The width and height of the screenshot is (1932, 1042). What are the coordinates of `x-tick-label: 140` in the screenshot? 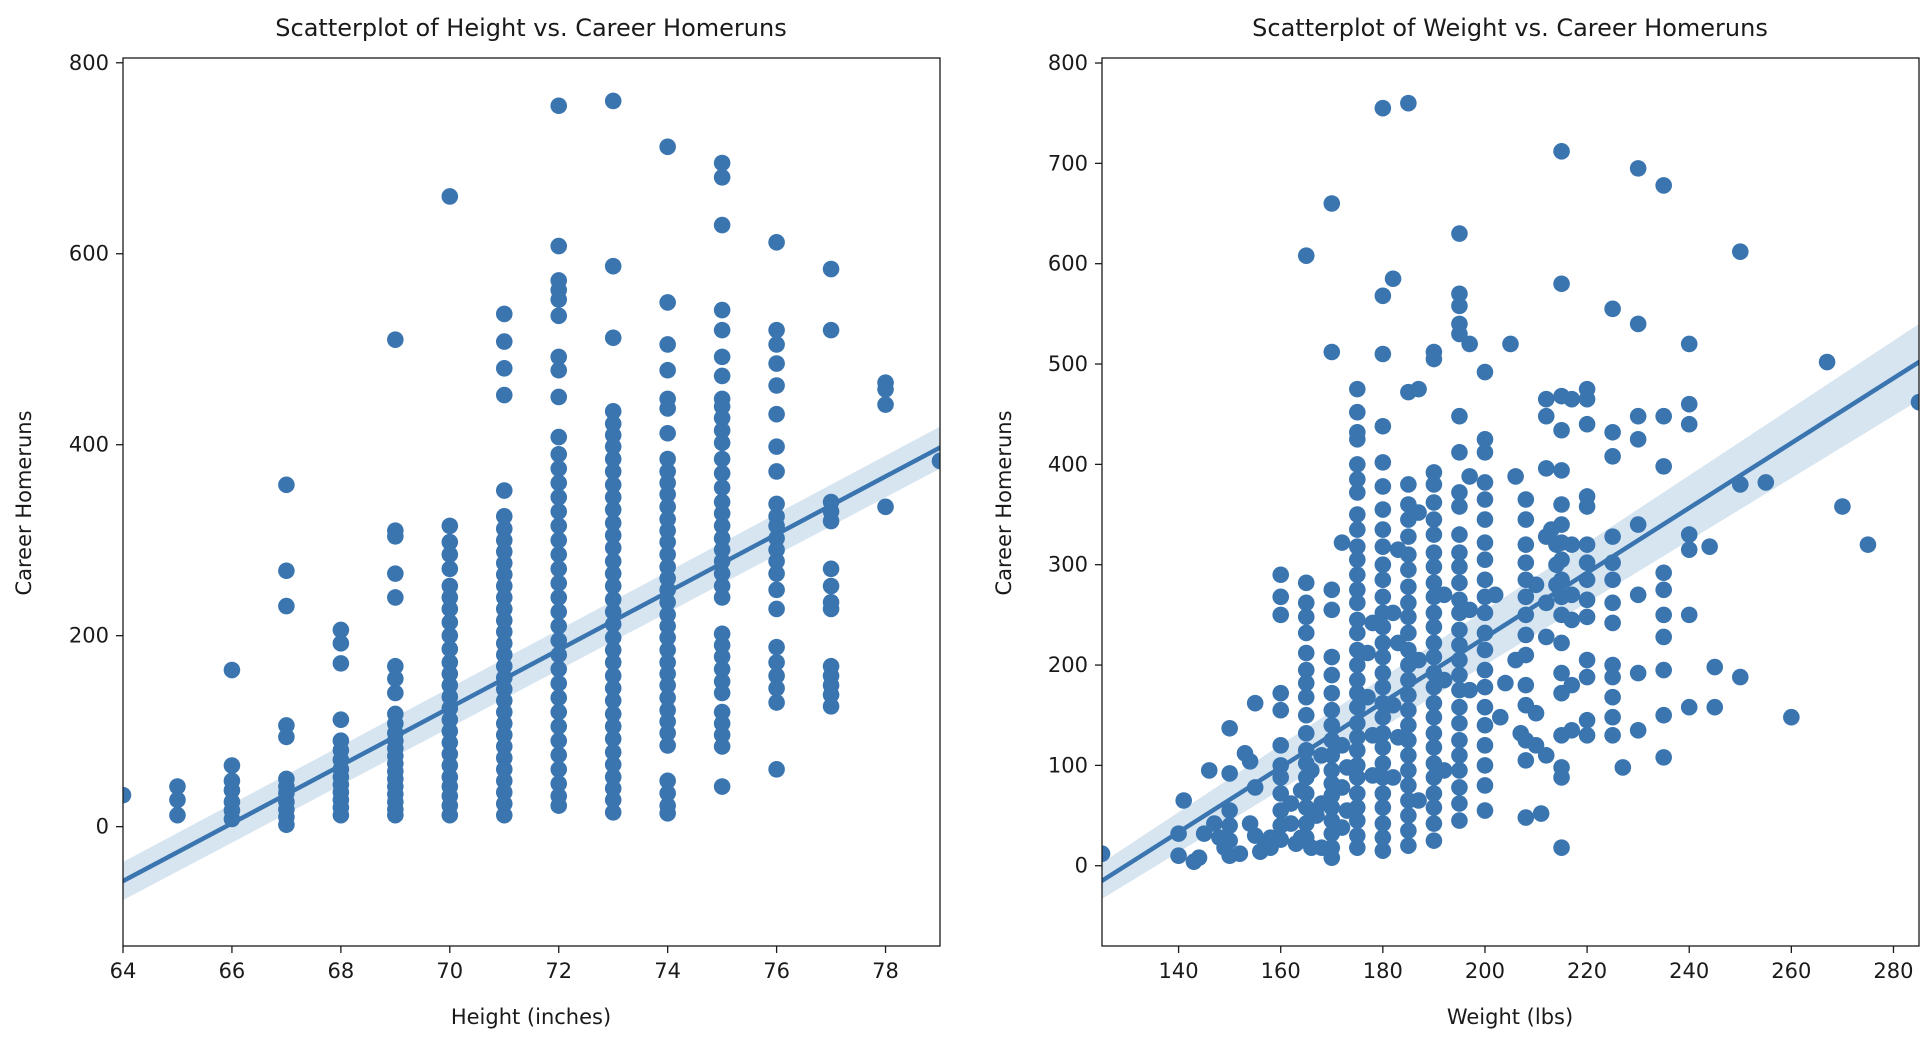 It's located at (1179, 971).